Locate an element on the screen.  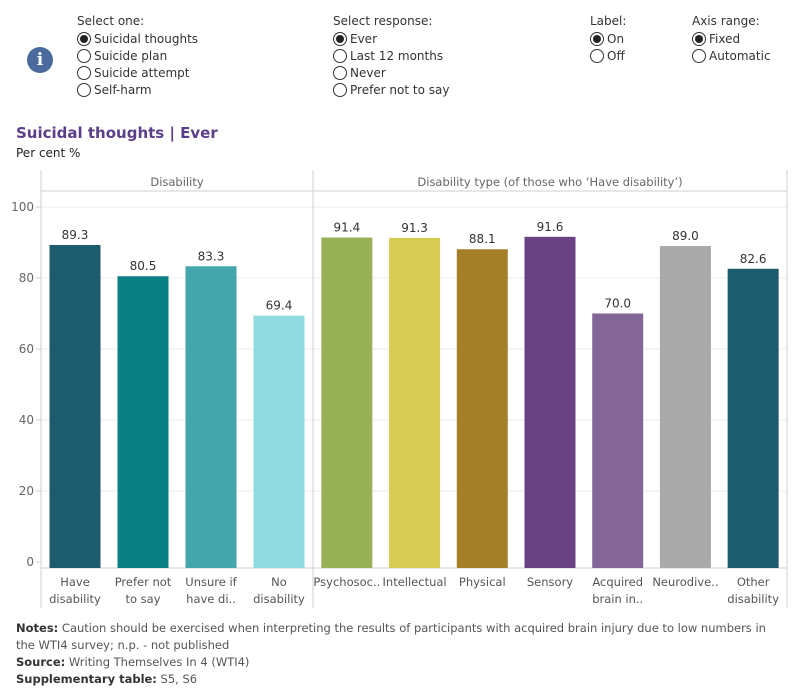
category-label: to say is located at coordinates (142, 599).